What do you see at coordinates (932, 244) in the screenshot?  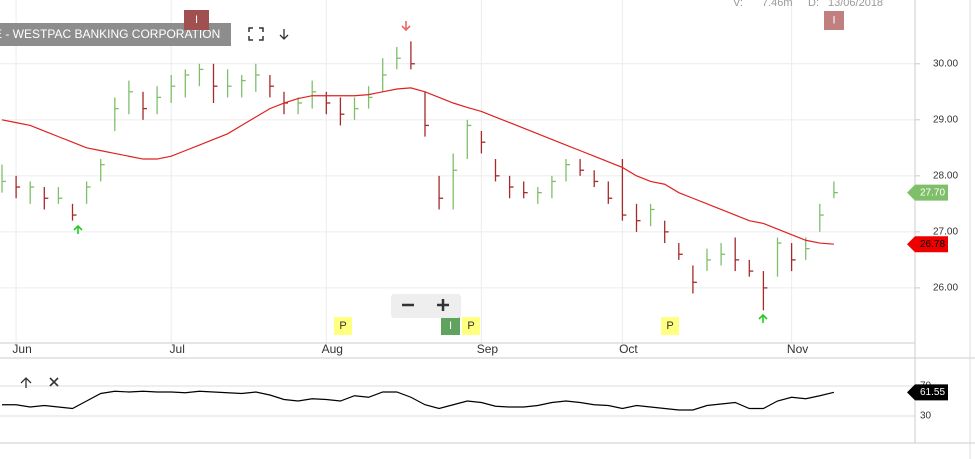 I see `last-value-label: 26.78` at bounding box center [932, 244].